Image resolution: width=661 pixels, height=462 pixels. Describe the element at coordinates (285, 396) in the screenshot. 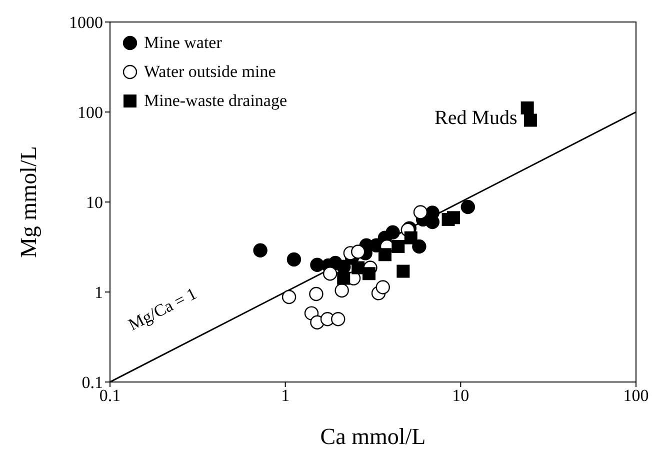

I see `x-tick-label: 1` at that location.